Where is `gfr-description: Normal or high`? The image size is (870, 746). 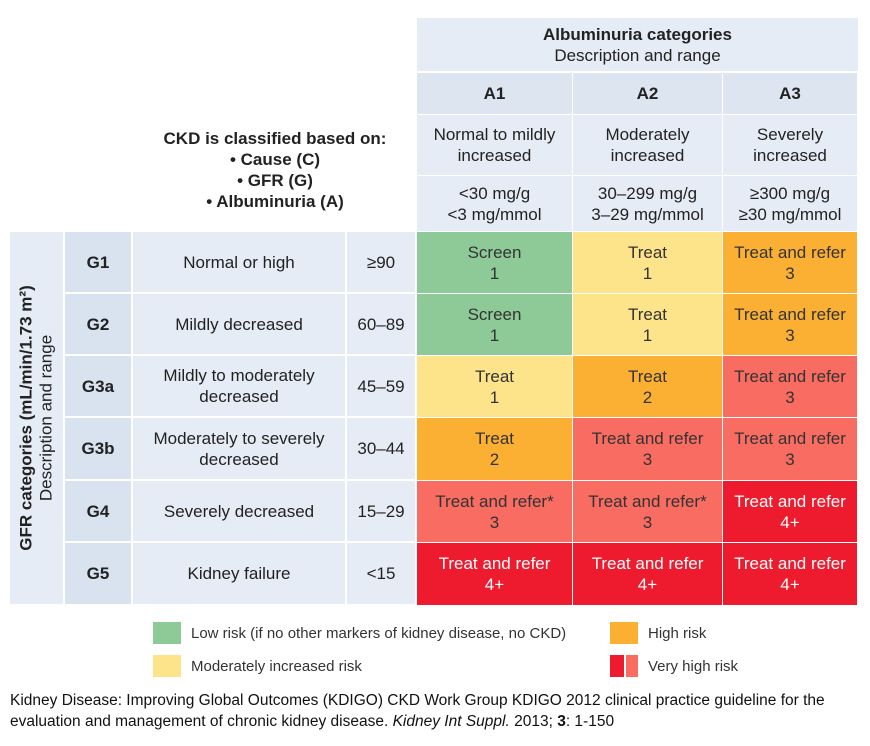 gfr-description: Normal or high is located at coordinates (240, 263).